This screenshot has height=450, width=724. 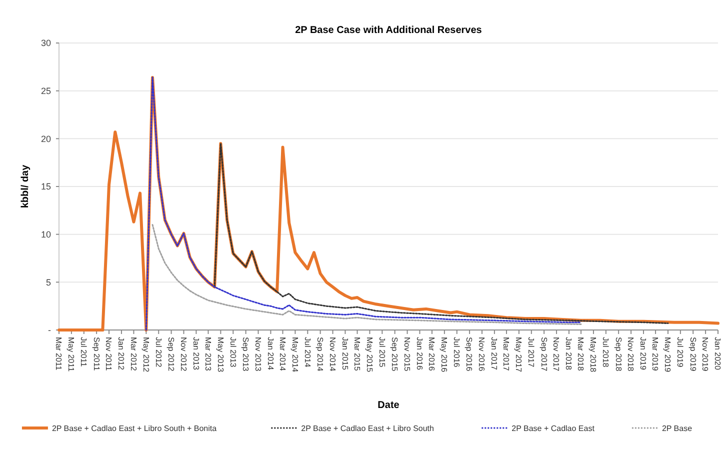 What do you see at coordinates (245, 354) in the screenshot?
I see `x-tick-label: Sep 2013` at bounding box center [245, 354].